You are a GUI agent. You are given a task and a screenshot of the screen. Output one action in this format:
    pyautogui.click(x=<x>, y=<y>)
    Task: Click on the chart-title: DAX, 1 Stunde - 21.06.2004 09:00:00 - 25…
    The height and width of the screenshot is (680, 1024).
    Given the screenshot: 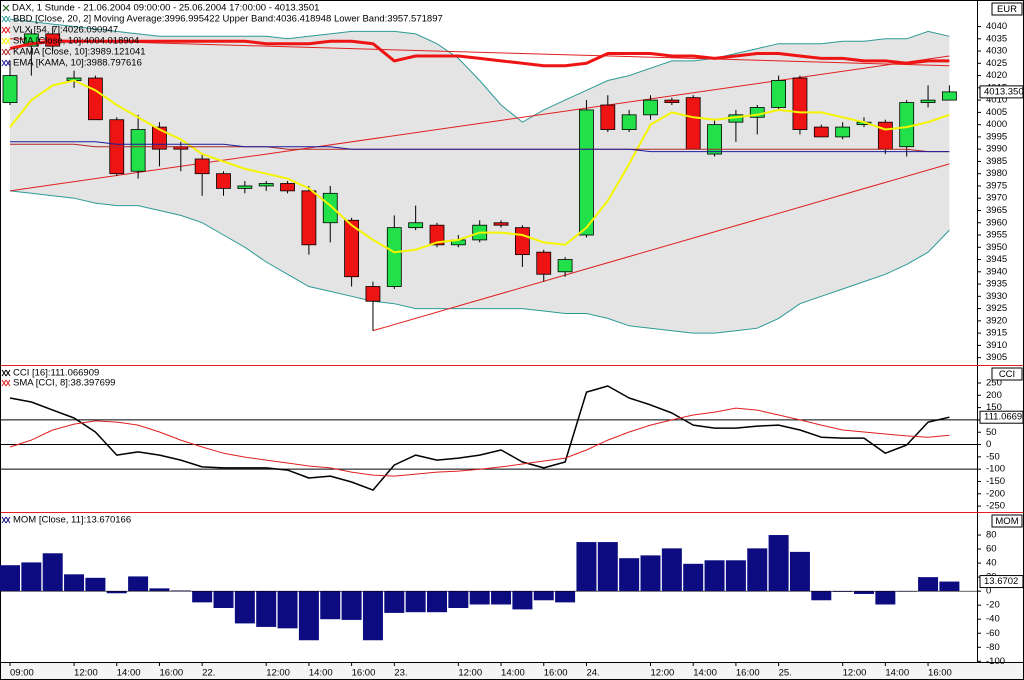 What is the action you would take?
    pyautogui.click(x=165, y=8)
    